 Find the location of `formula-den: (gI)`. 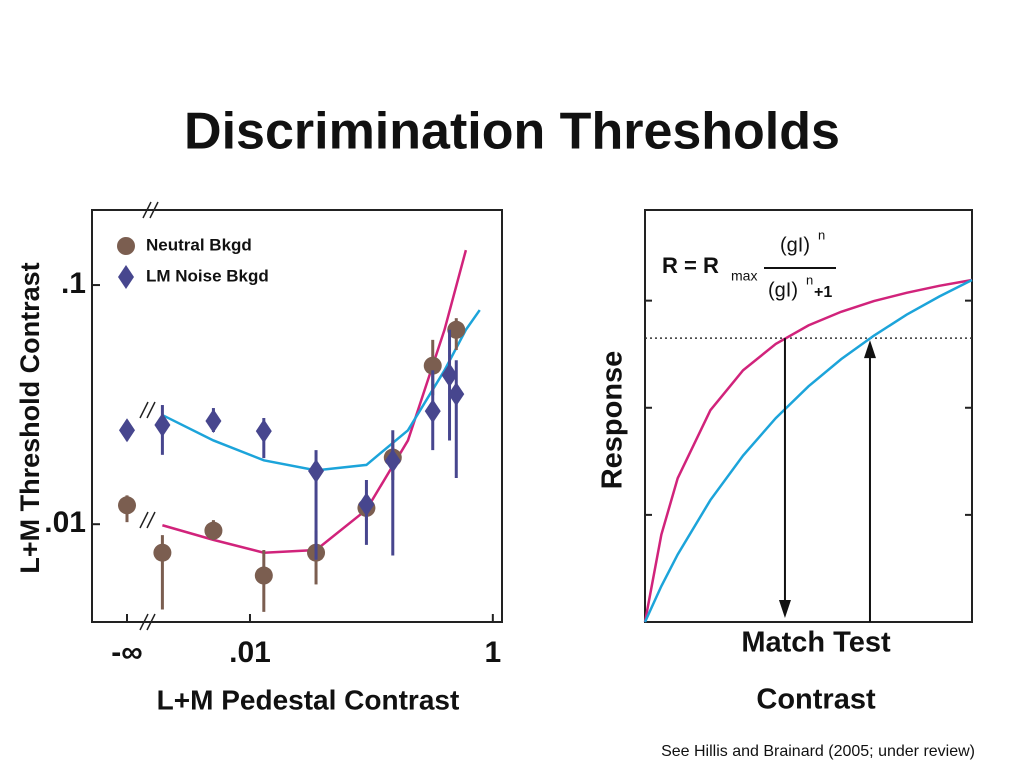

formula-den: (gI) is located at coordinates (783, 290).